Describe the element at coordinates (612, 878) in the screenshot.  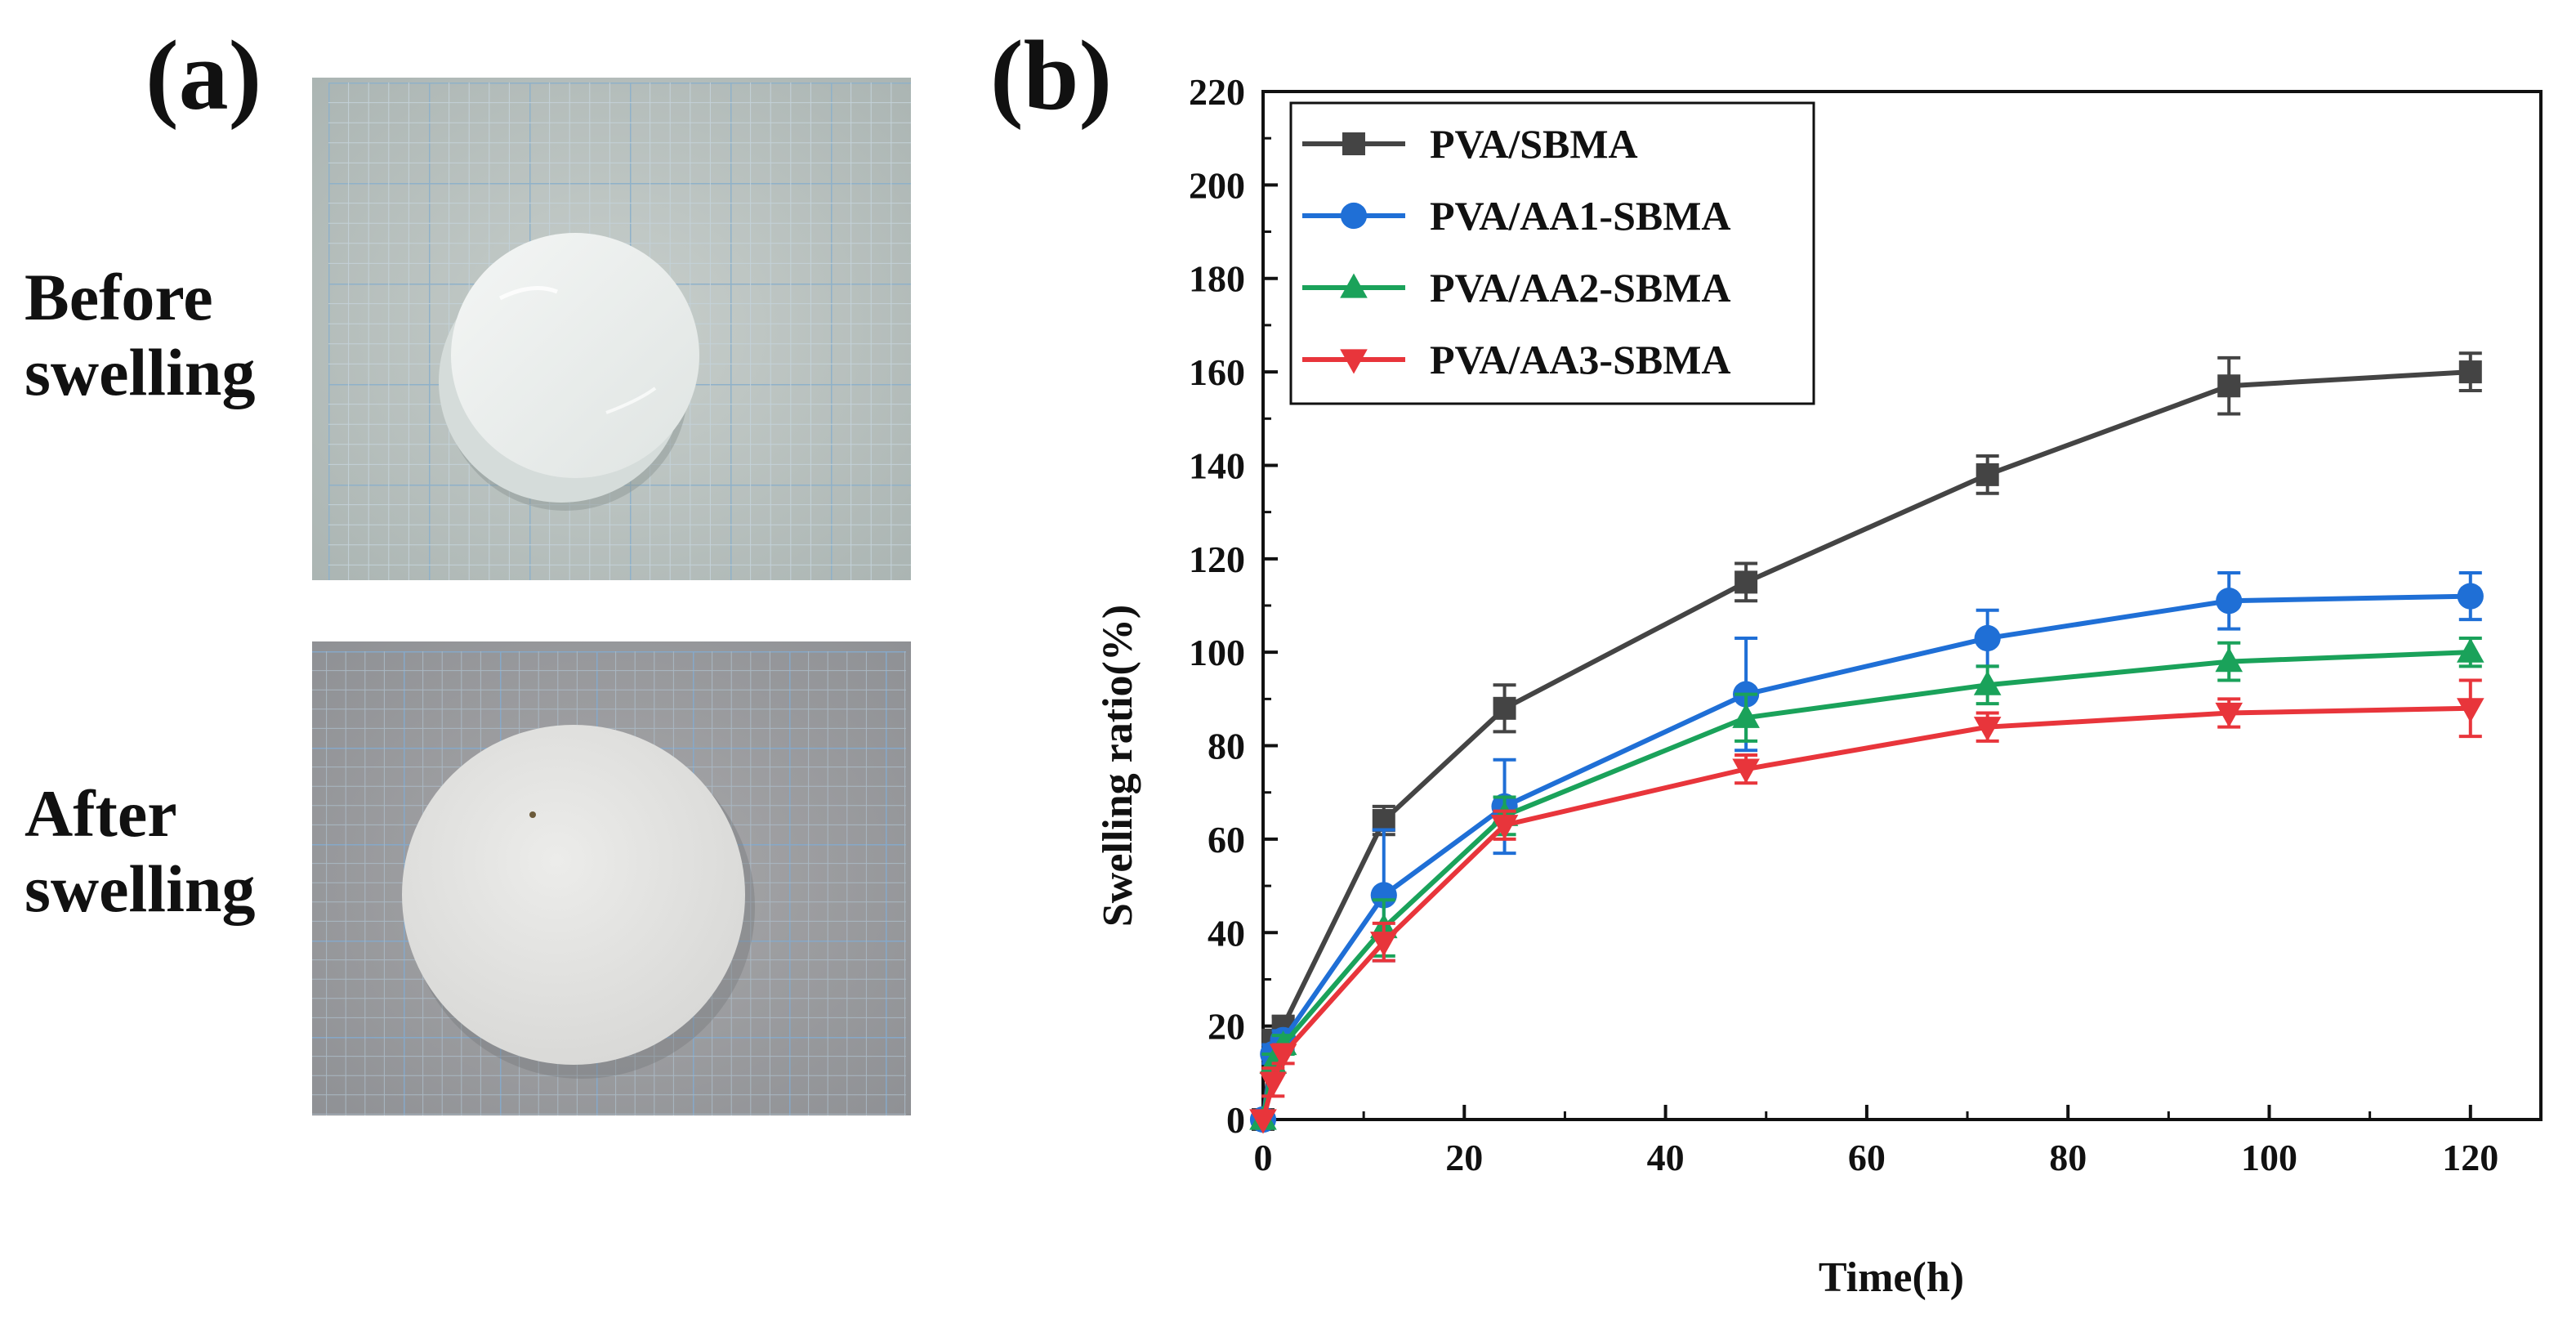
I see `after-swelling-photo` at that location.